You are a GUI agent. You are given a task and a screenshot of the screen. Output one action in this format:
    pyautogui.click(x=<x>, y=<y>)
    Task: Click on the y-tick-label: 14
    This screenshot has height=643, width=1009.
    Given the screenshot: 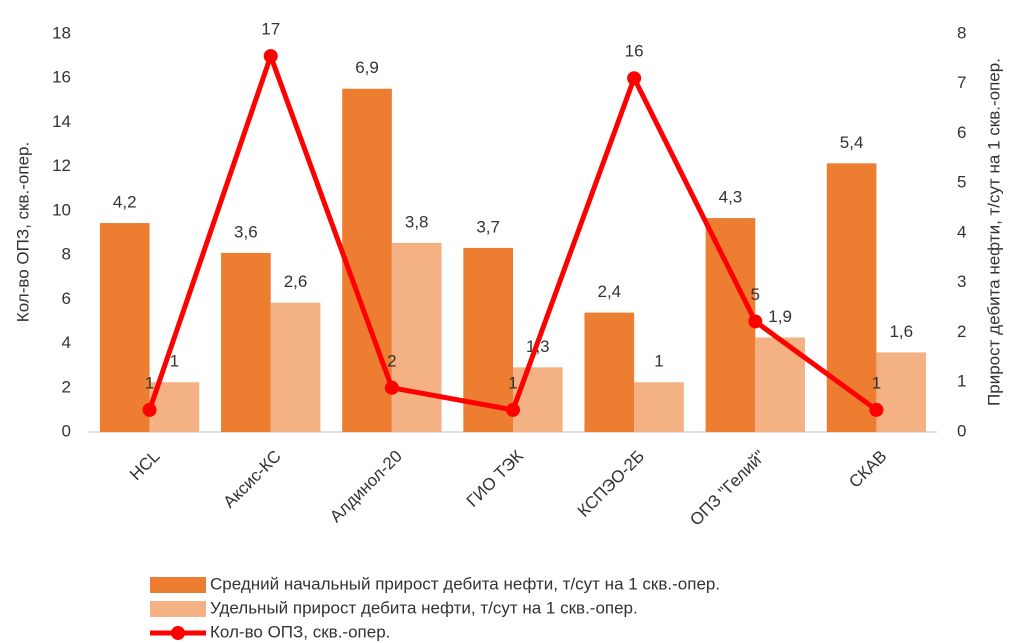 What is the action you would take?
    pyautogui.click(x=61, y=121)
    